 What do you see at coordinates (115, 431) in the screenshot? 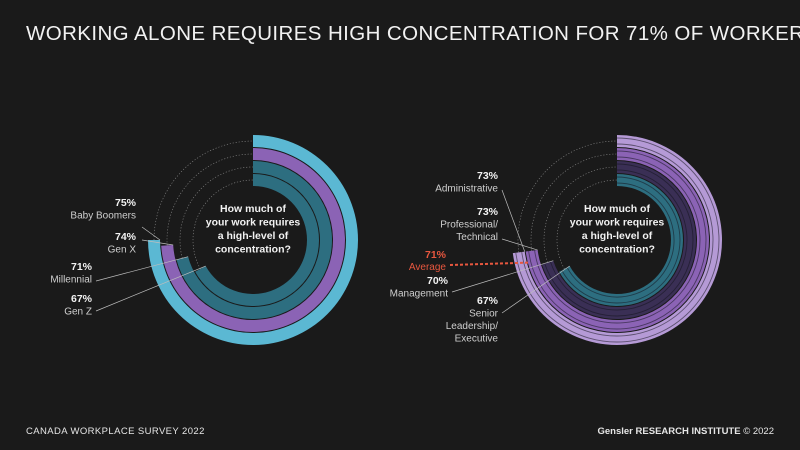
I see `footer-source: CANADA WORKPLACE SURVEY 2022` at bounding box center [115, 431].